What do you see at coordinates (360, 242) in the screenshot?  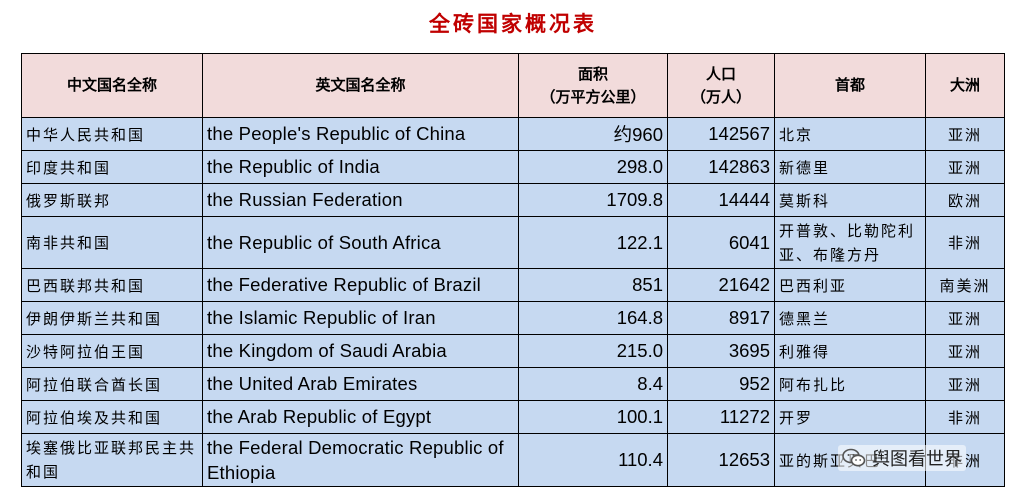 I see `cell-en-name: the Republic of South Africa` at bounding box center [360, 242].